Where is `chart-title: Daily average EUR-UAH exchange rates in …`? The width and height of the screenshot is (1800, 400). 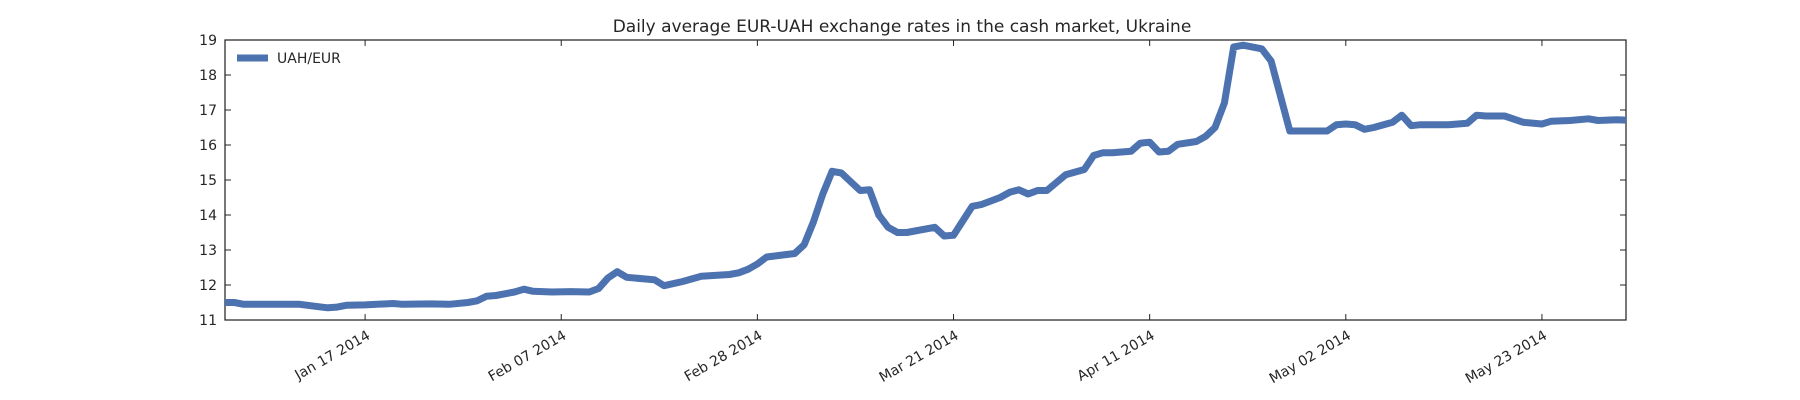 chart-title: Daily average EUR-UAH exchange rates in … is located at coordinates (902, 27).